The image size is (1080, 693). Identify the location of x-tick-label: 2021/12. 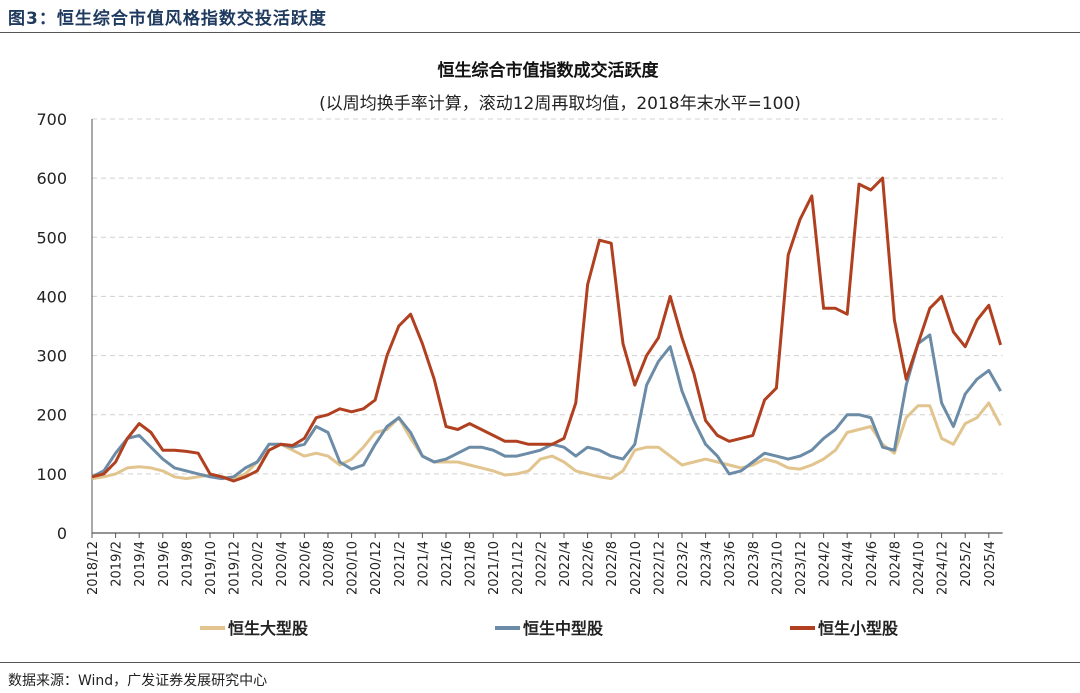
(518, 568).